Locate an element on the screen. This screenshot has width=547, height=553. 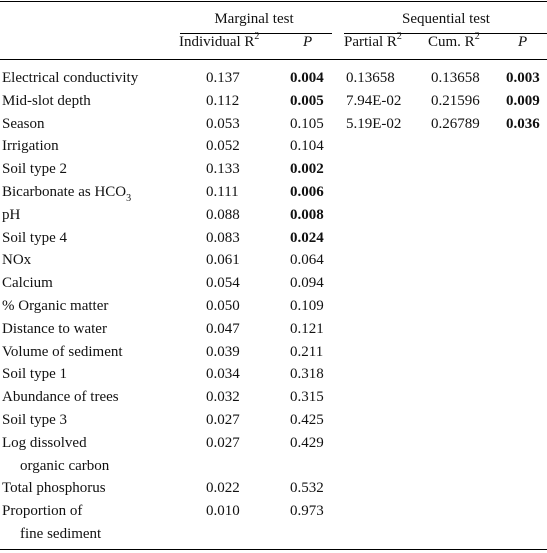
row-label: Proportion of is located at coordinates (42, 511).